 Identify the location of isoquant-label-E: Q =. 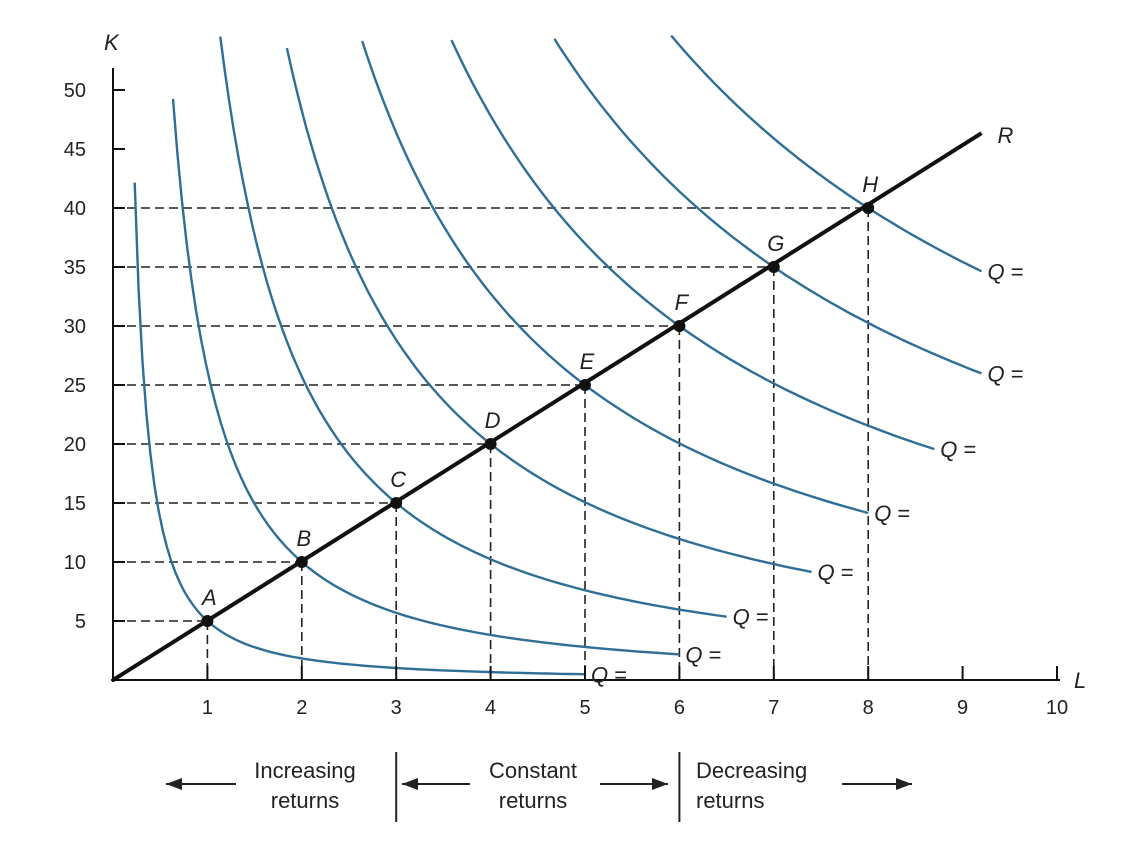
(892, 513).